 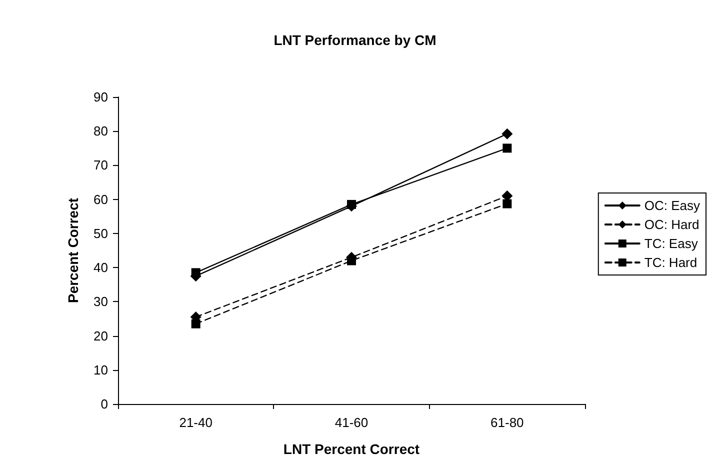 What do you see at coordinates (351, 422) in the screenshot?
I see `x-tick-label: 41-60` at bounding box center [351, 422].